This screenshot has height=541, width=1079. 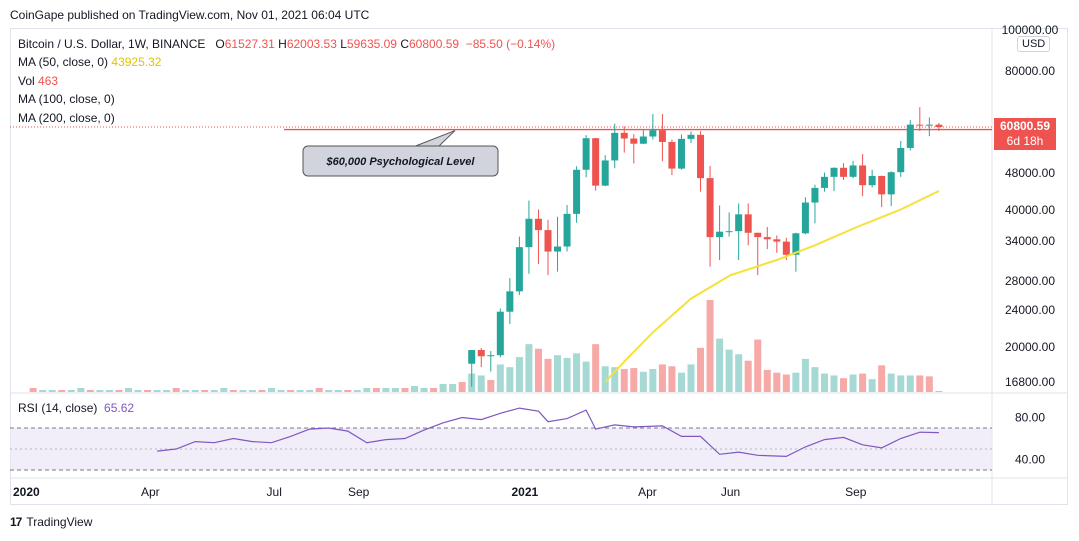 What do you see at coordinates (400, 153) in the screenshot?
I see `annotation-callout: $60,000 Psychological Level` at bounding box center [400, 153].